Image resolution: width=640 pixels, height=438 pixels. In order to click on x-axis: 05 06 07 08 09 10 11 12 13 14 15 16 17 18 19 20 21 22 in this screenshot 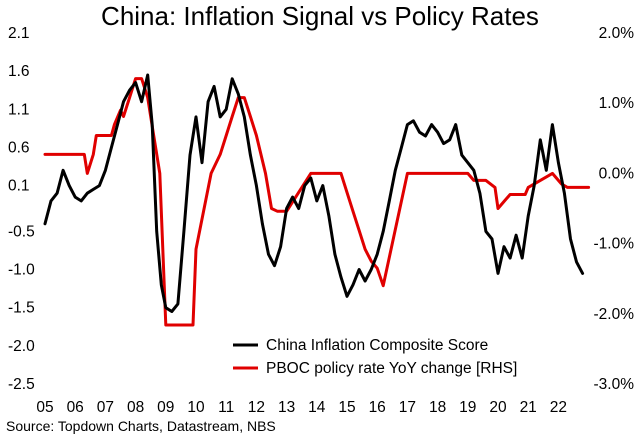, I will do `click(301, 407)`.